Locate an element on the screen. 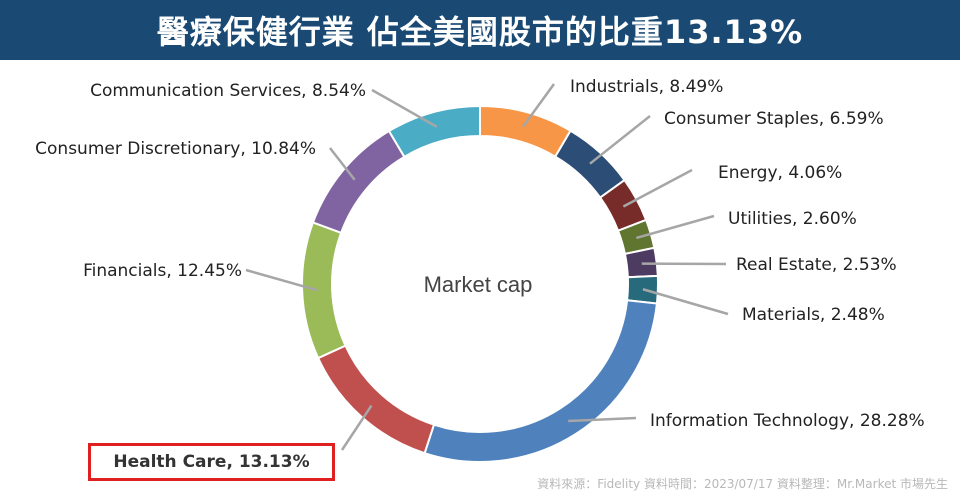  slice-financials is located at coordinates (324, 290).